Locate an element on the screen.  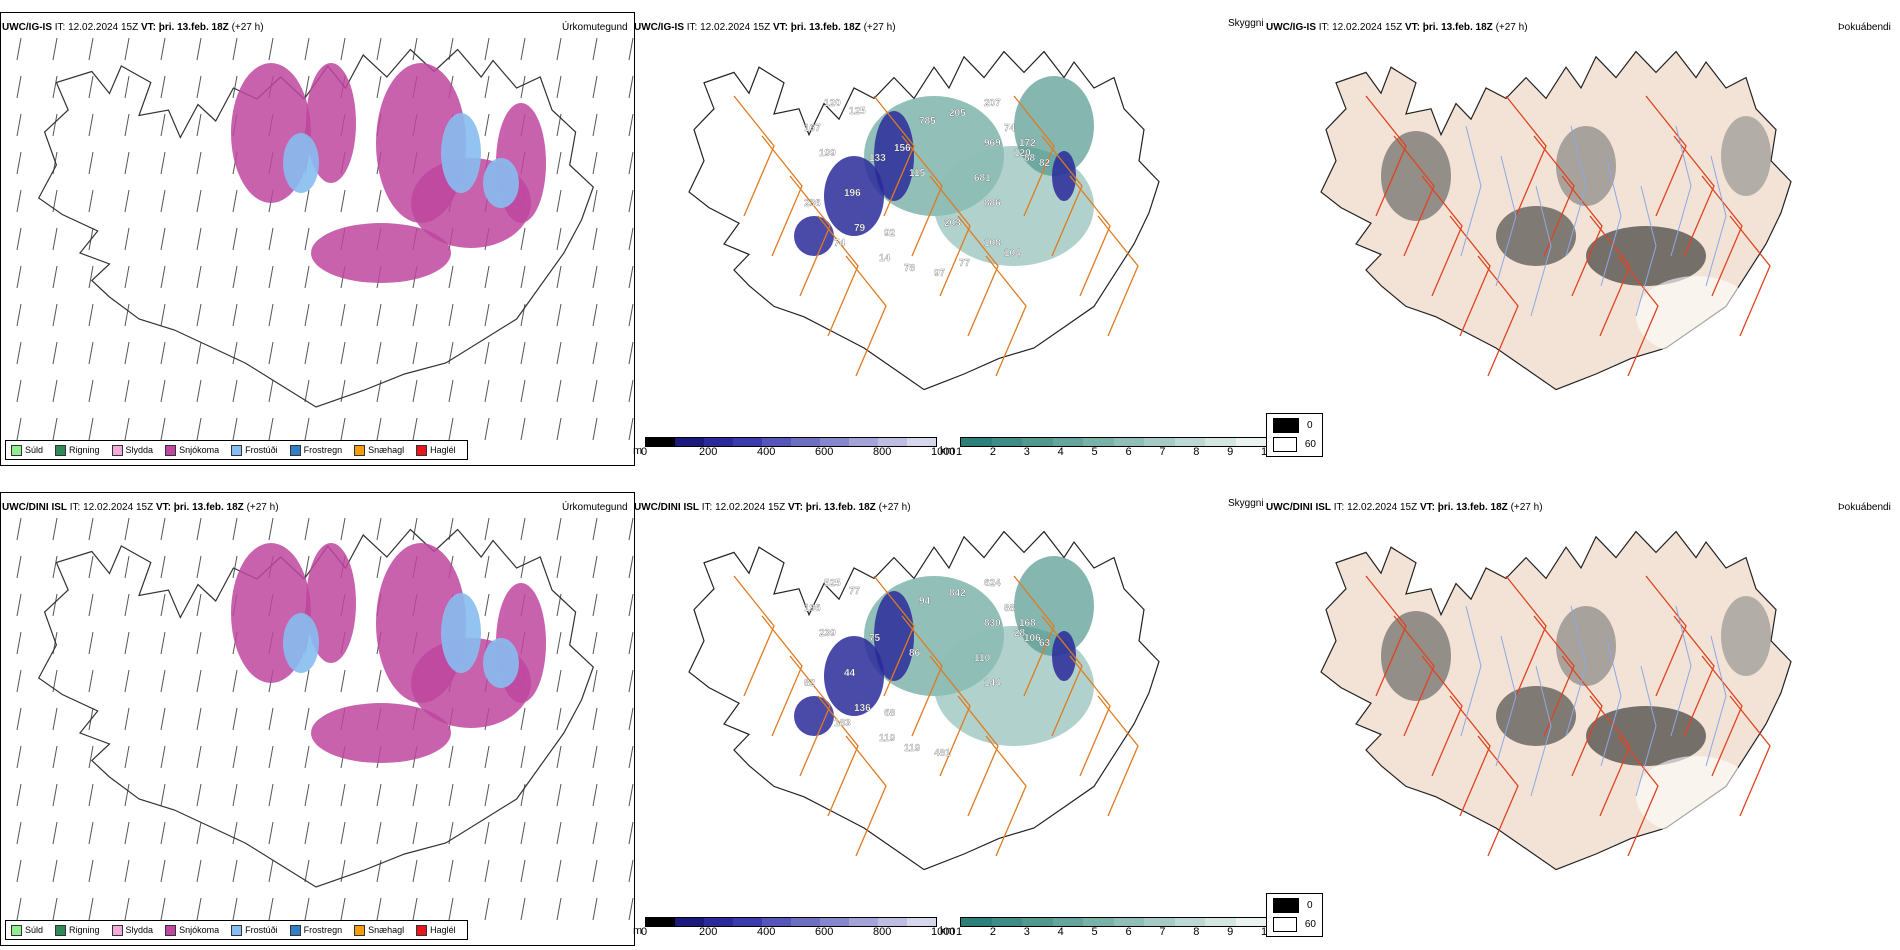
colorbar-tick: 400 is located at coordinates (766, 452).